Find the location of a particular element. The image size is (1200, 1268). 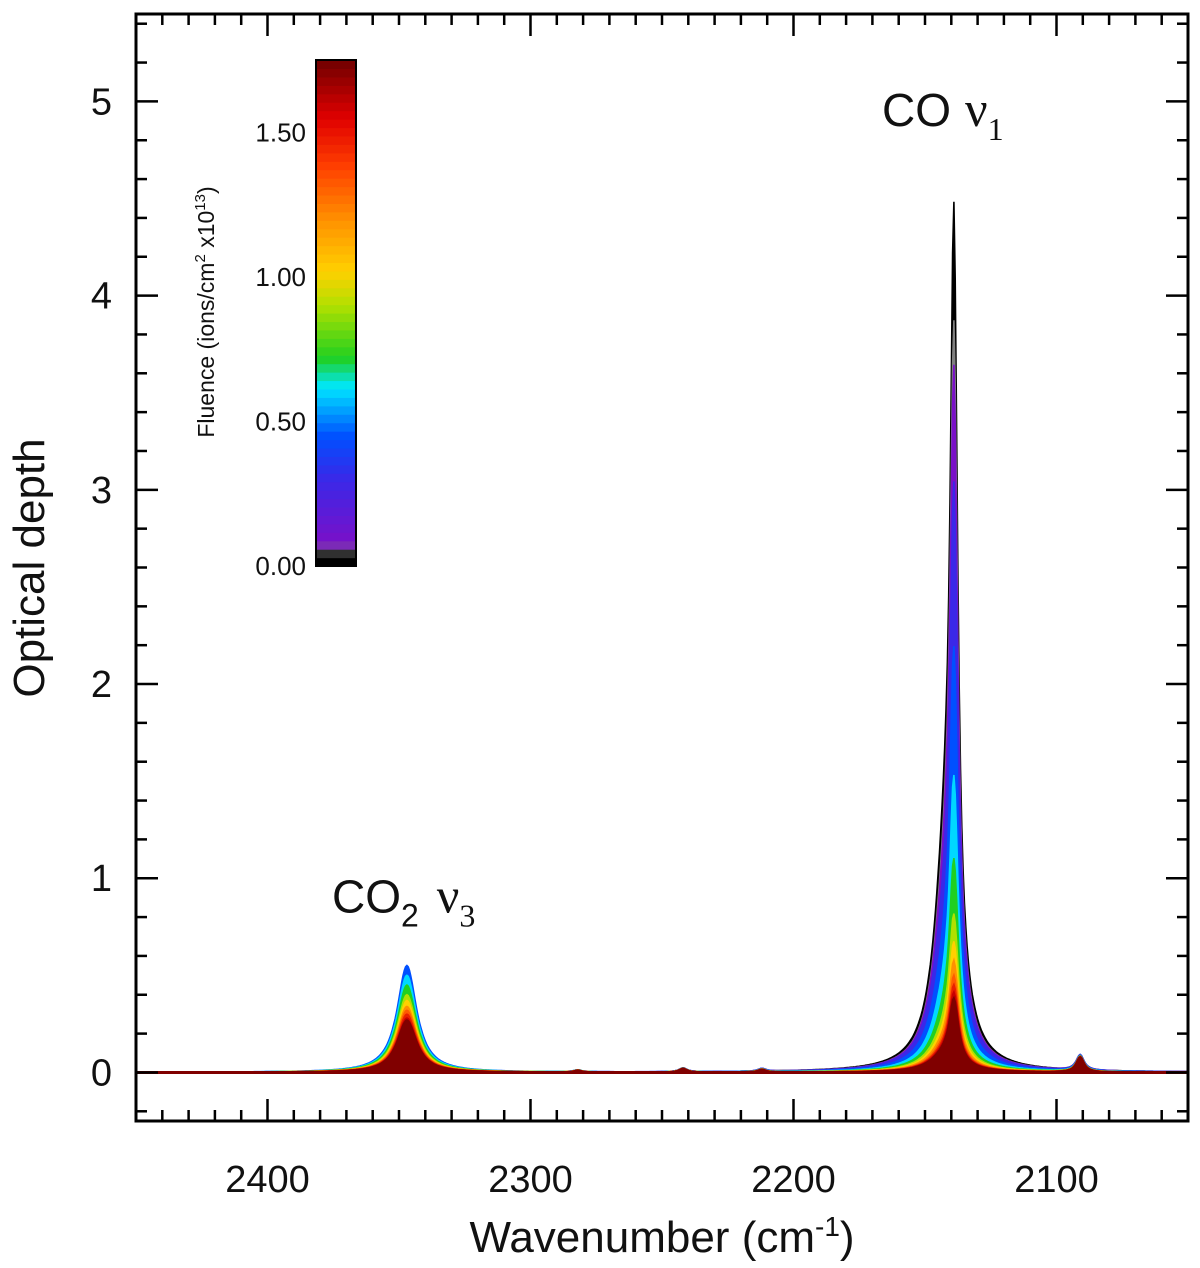

y-tick-label: 0 is located at coordinates (101, 1073).